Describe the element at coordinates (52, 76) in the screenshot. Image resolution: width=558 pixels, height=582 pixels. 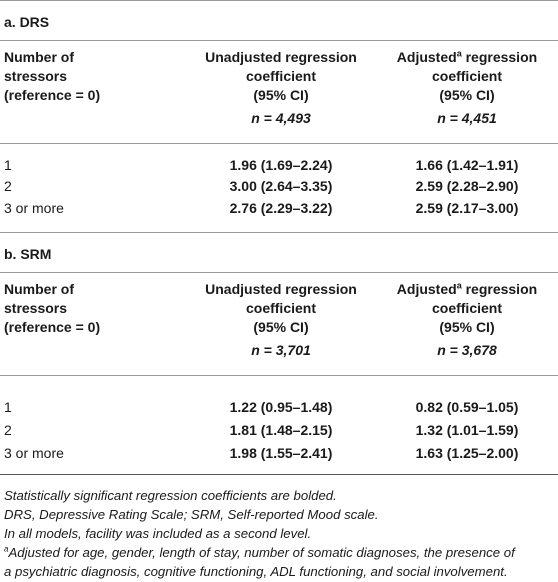
I see `header-stressors-drs: Number of stressors (reference = 0)` at that location.